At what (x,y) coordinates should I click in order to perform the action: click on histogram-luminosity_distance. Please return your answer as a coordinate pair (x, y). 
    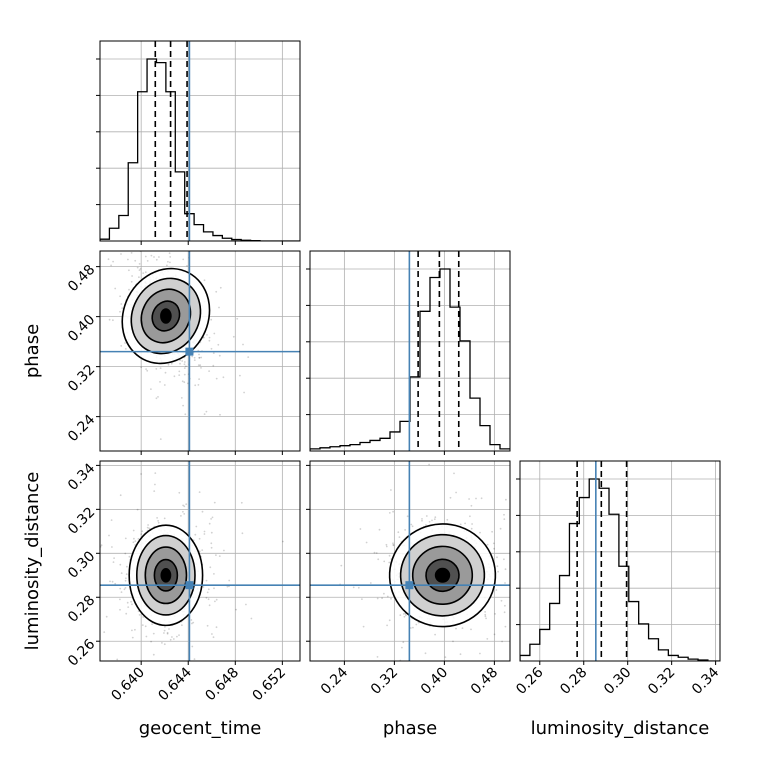
    Looking at the image, I should click on (620, 569).